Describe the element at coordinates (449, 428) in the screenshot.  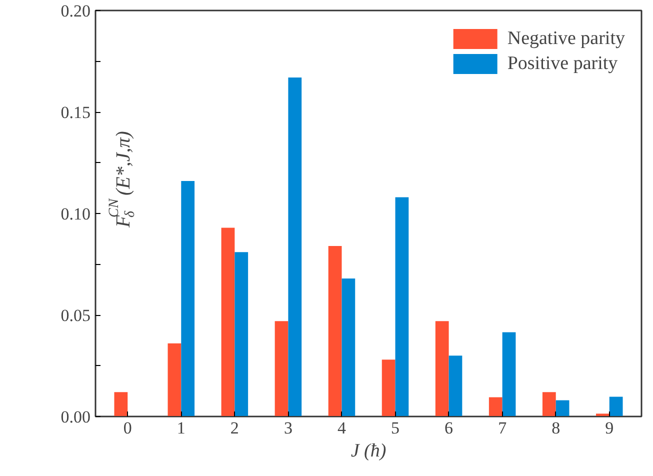
I see `x-tick-label: 6` at that location.